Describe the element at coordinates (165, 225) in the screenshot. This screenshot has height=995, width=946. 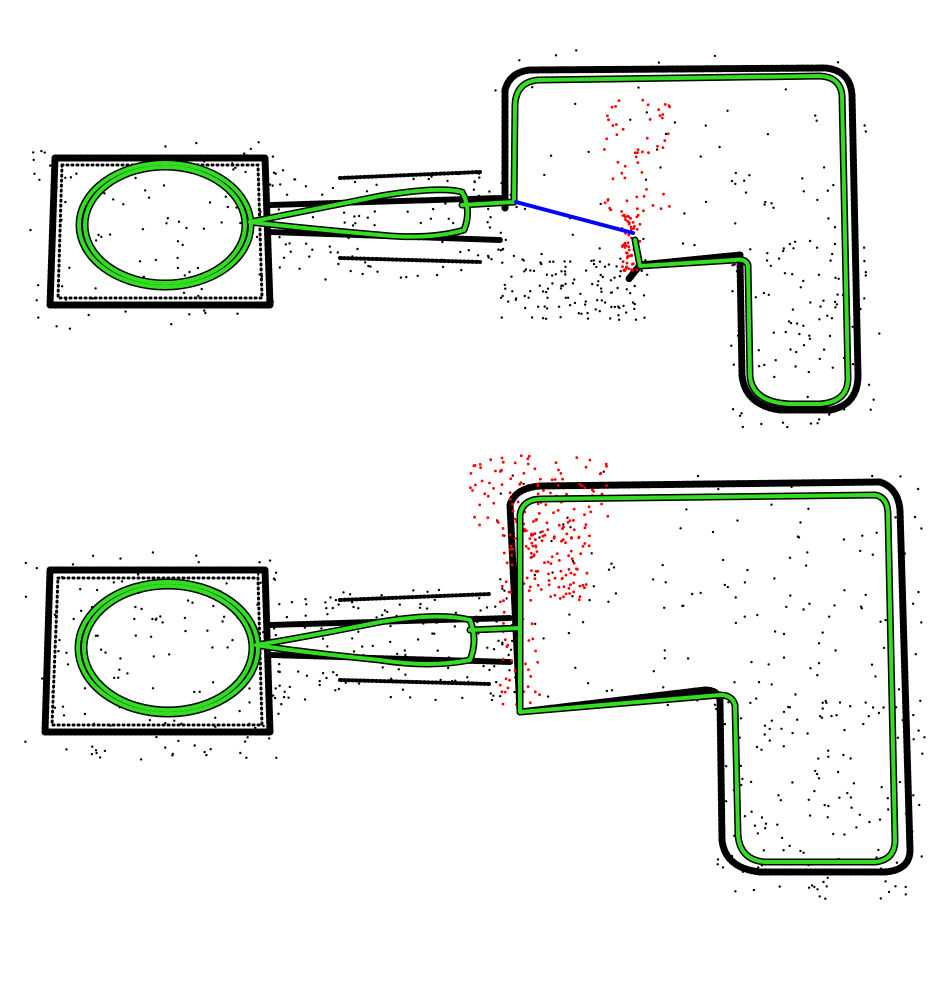
I see `top-trajectory-loop-inner` at that location.